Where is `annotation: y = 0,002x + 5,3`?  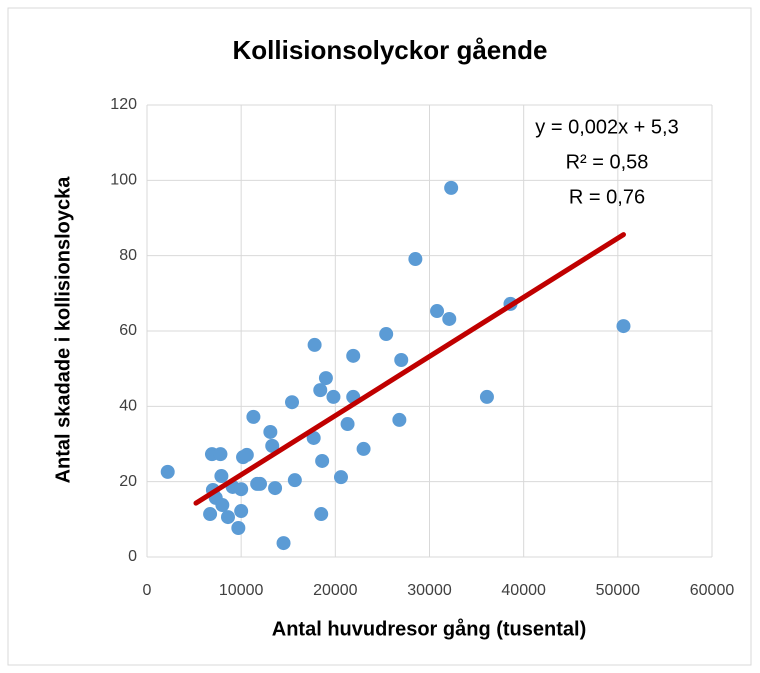
annotation: y = 0,002x + 5,3 is located at coordinates (606, 127).